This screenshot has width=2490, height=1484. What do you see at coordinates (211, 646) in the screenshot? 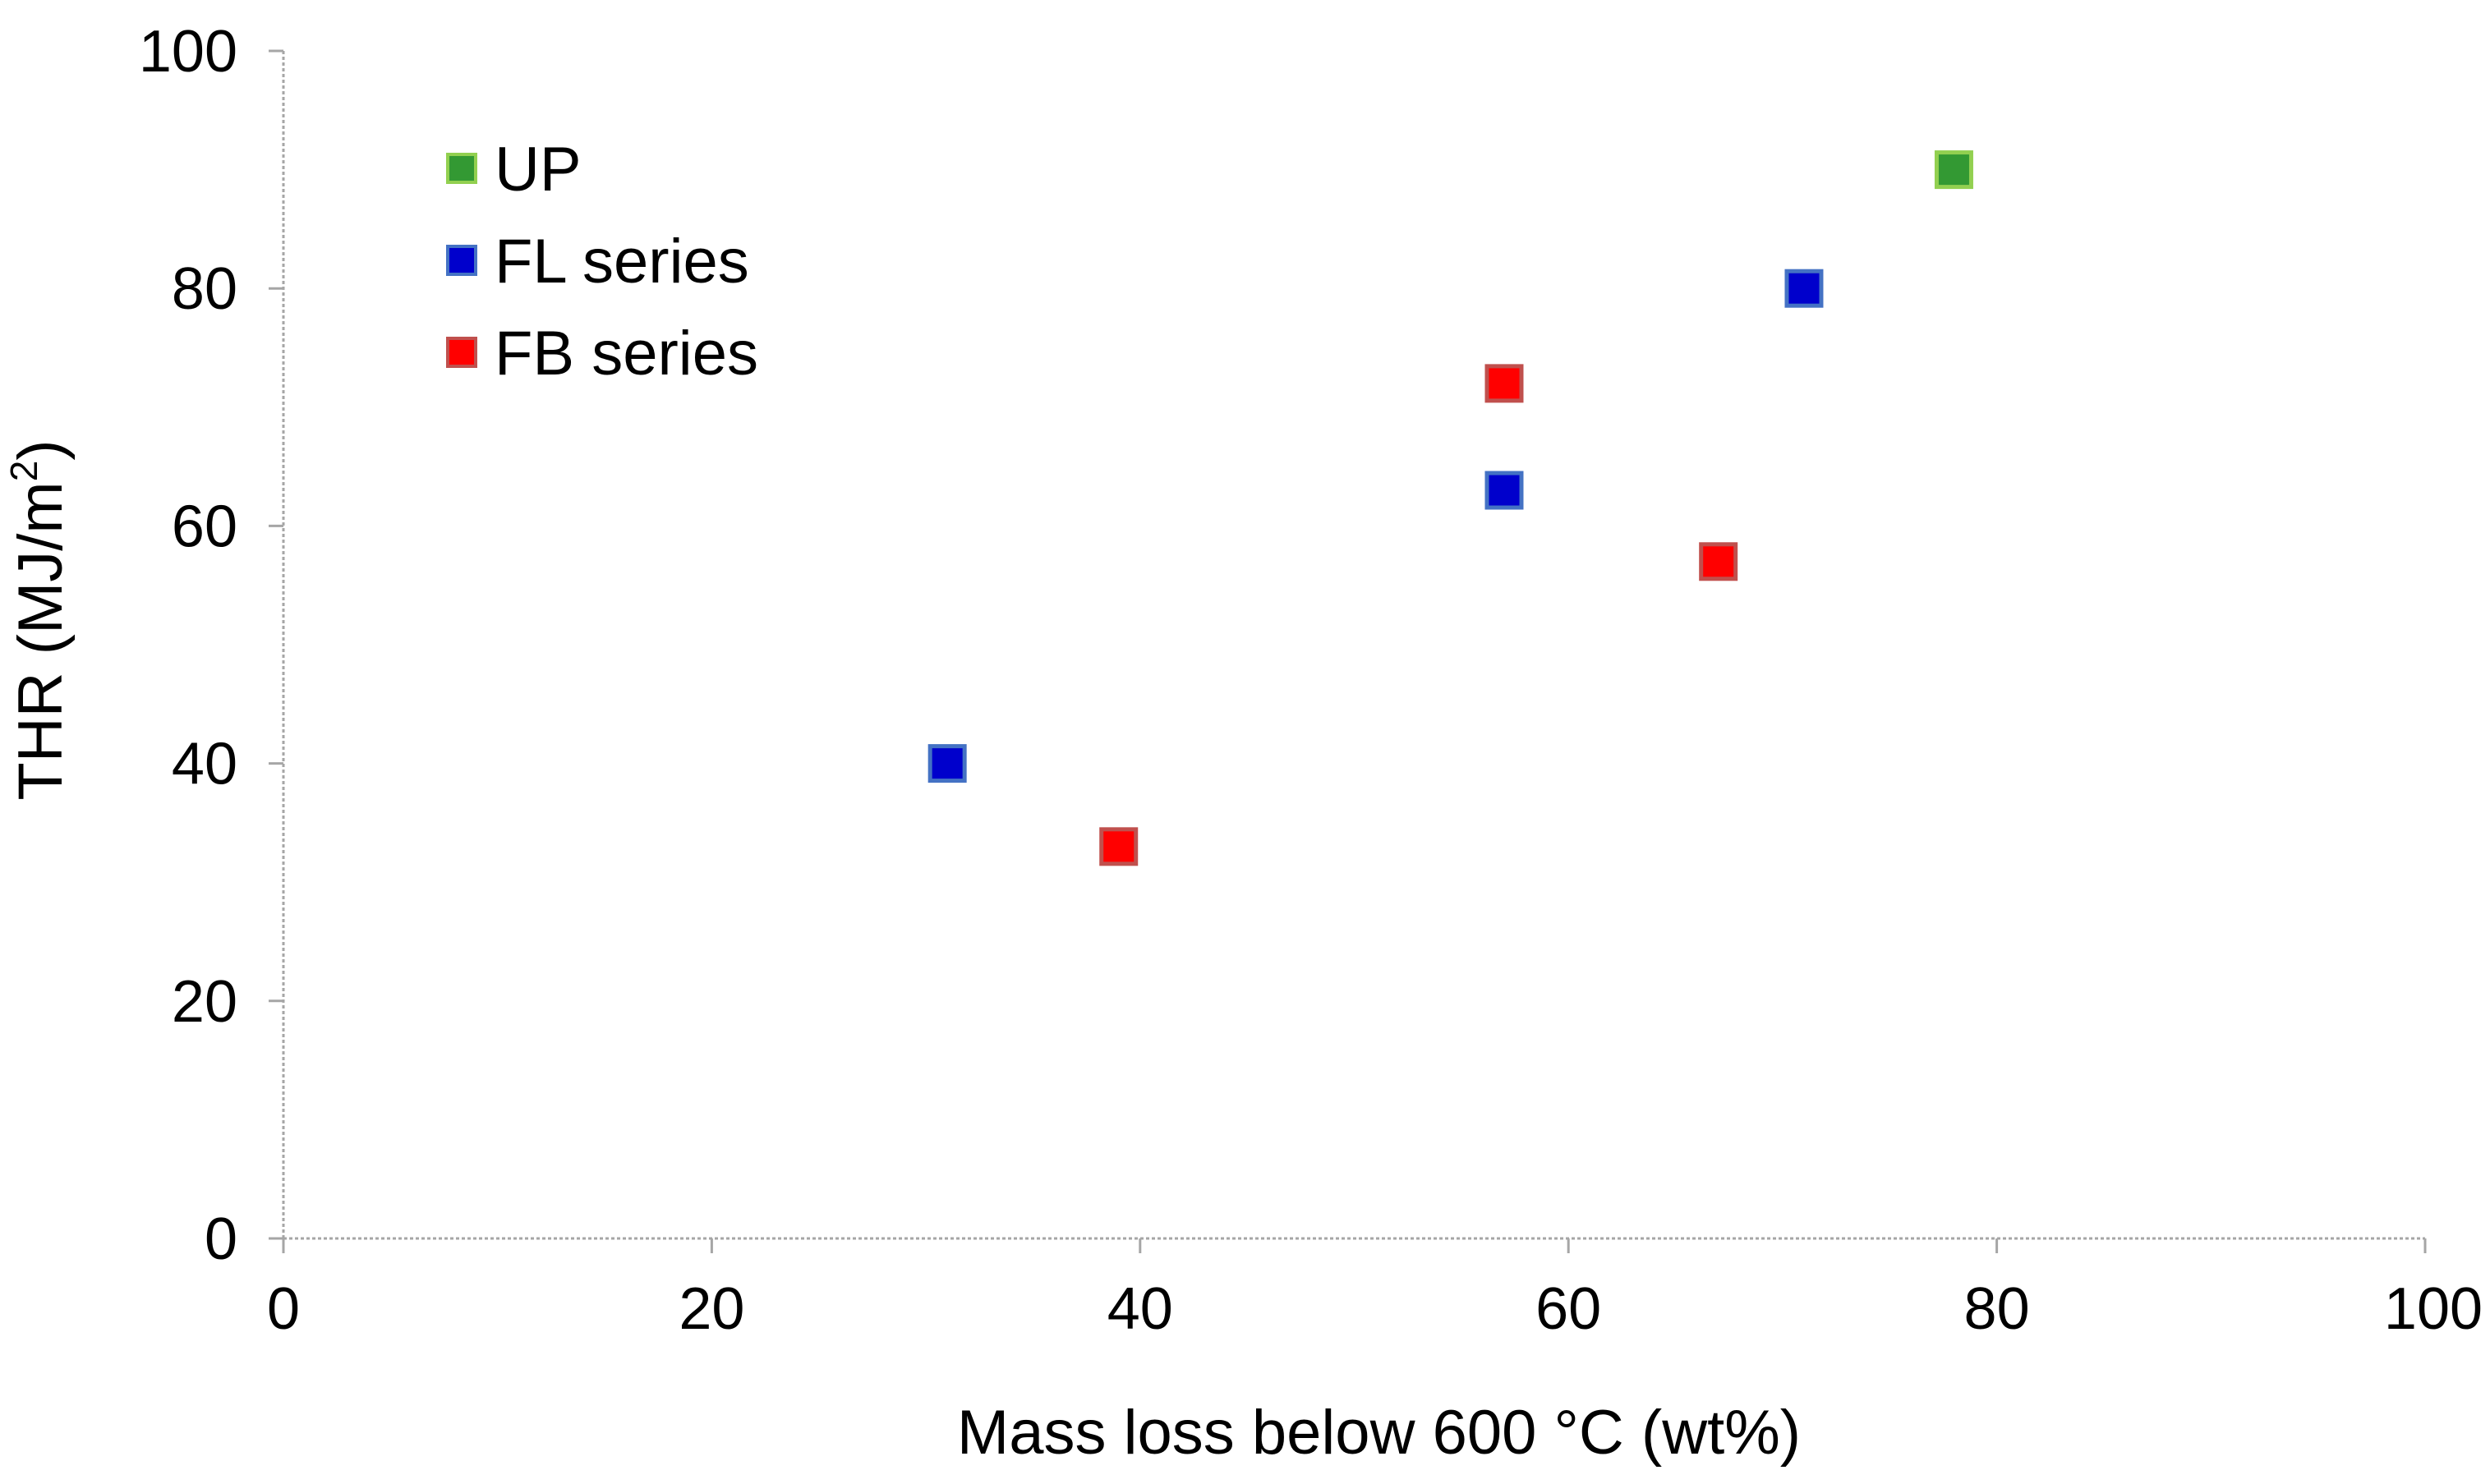
I see `y-ticks: 0 20 40 60 80 100` at bounding box center [211, 646].